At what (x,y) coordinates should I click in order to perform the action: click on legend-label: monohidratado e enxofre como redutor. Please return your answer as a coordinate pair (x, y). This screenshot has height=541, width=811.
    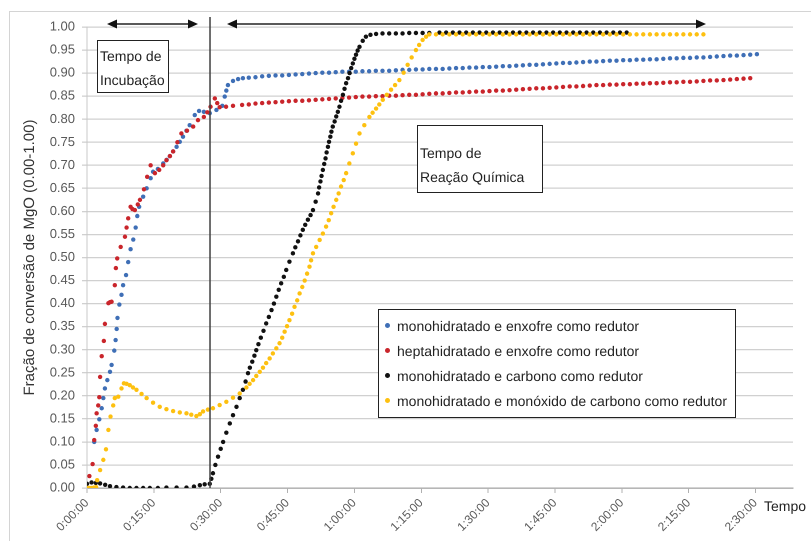
    Looking at the image, I should click on (518, 326).